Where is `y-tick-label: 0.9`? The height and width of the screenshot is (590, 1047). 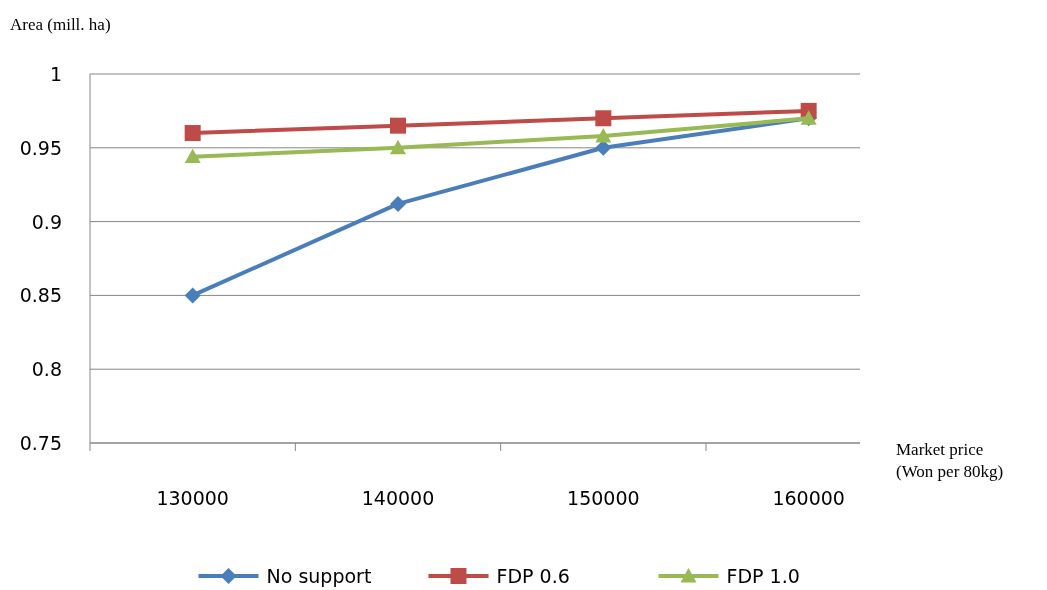
y-tick-label: 0.9 is located at coordinates (46, 221).